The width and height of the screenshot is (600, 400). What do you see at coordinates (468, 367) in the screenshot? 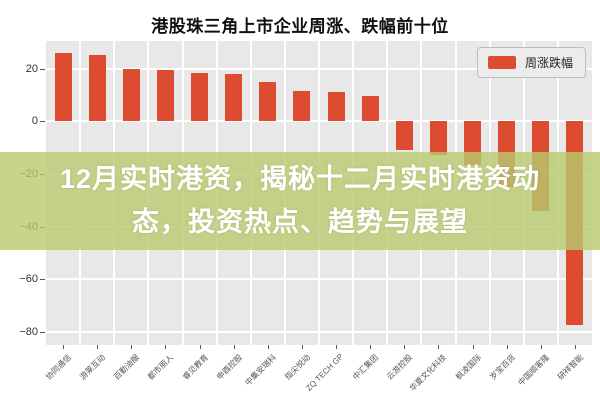
I see `x-axis-tick-label: 枫凌国际` at bounding box center [468, 367].